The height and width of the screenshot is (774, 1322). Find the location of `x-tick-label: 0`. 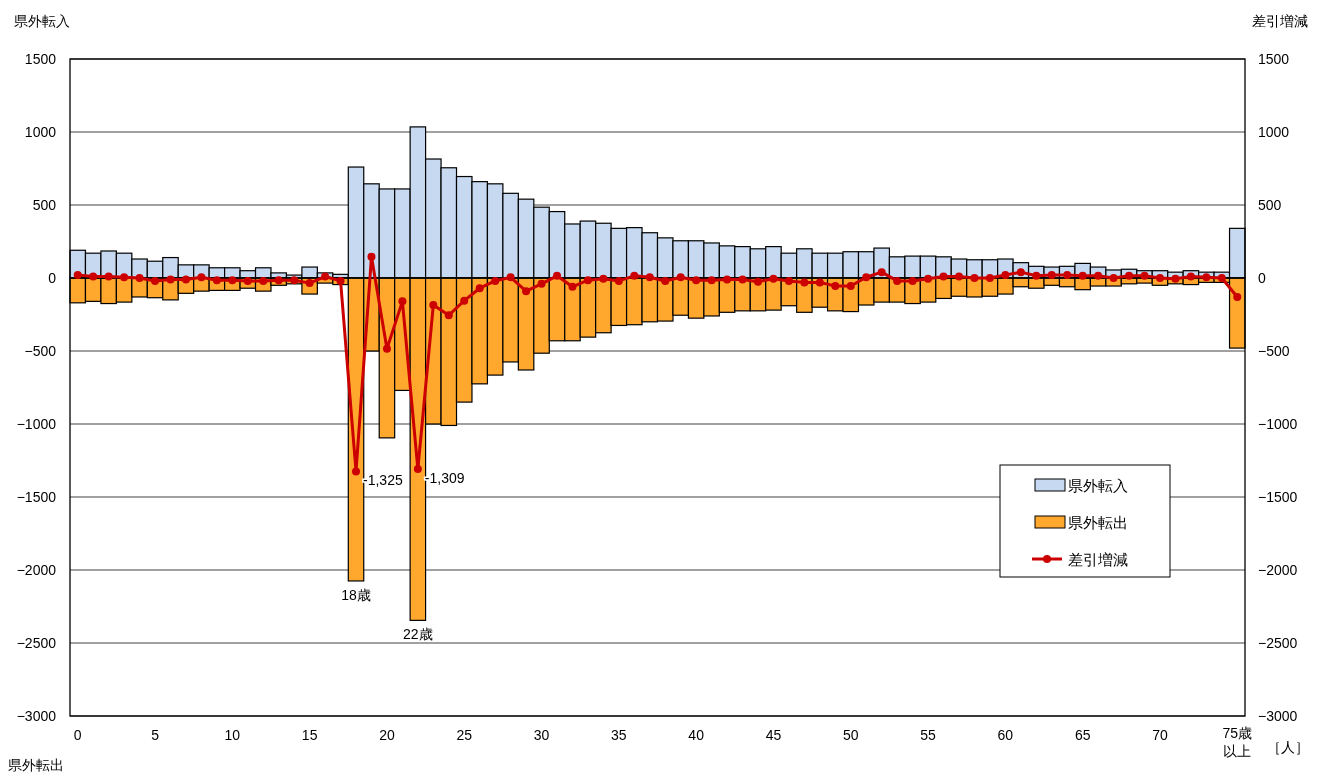

x-tick-label: 0 is located at coordinates (77, 735).